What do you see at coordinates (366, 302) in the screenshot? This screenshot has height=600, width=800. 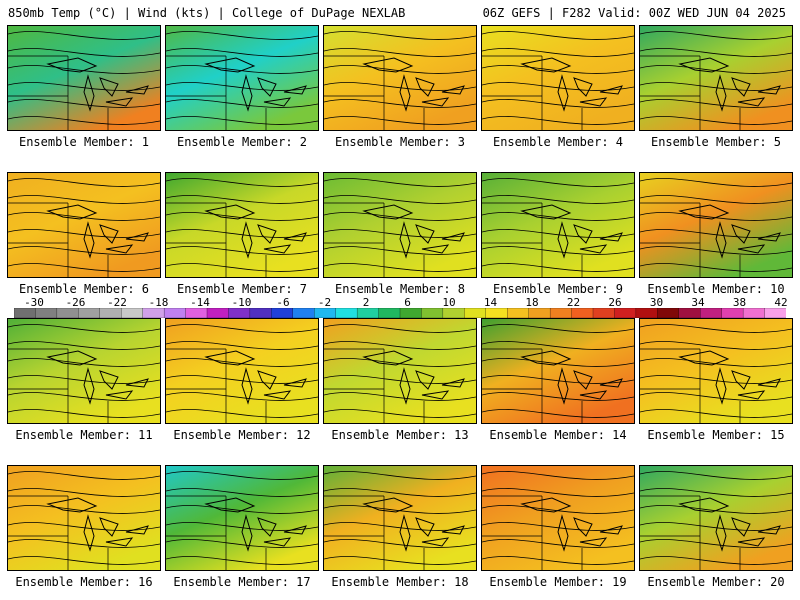 I see `colorbar-tick-label: 2` at bounding box center [366, 302].